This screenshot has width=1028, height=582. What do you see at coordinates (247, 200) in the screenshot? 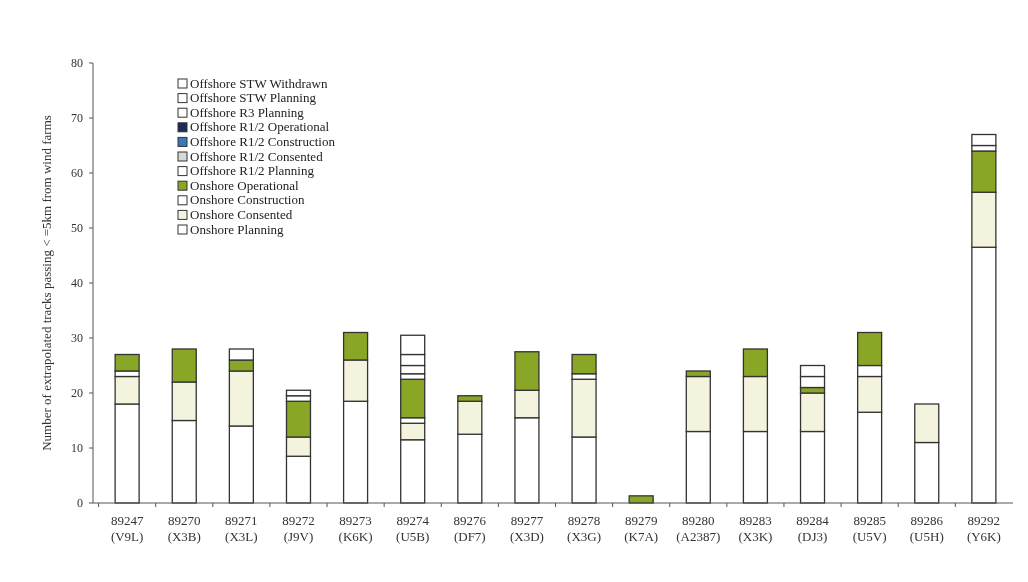
I see `legend-label: Onshore Construction` at bounding box center [247, 200].